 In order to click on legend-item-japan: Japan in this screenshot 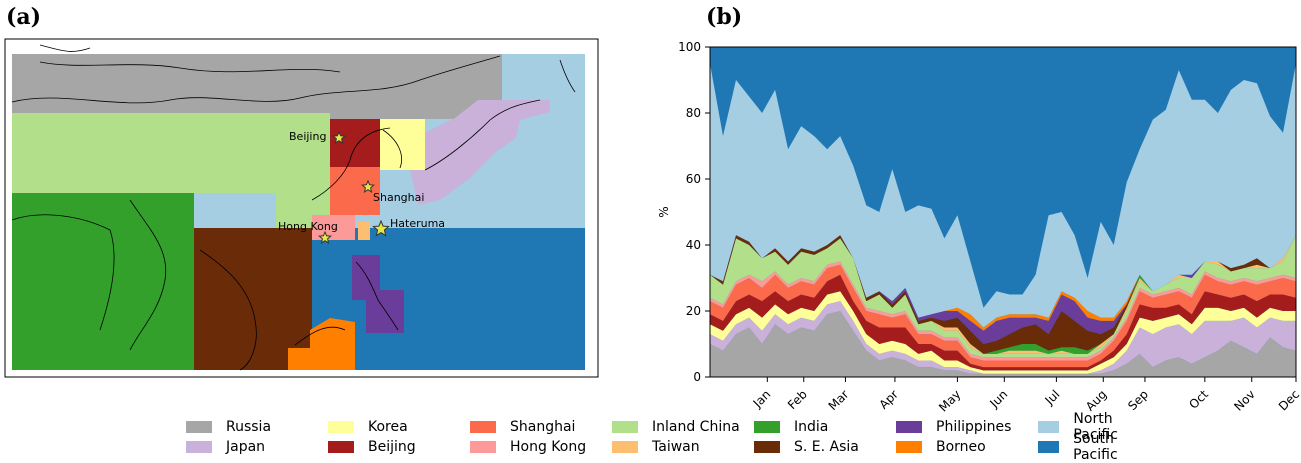, I will do `click(225, 447)`.